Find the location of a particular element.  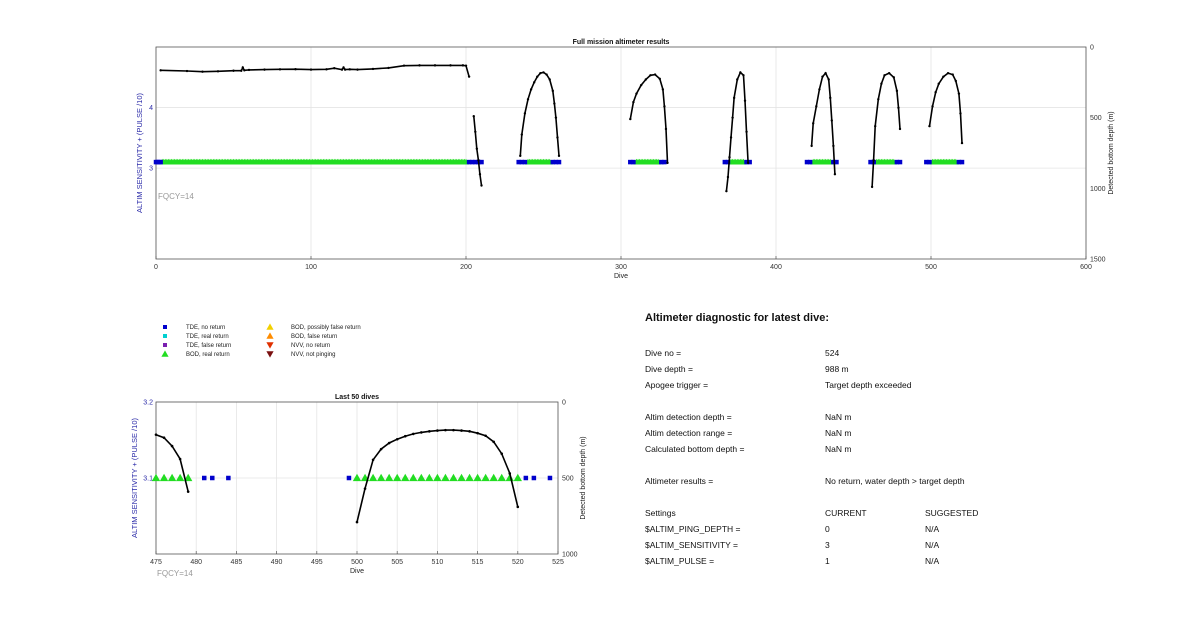

legend-marker-square is located at coordinates (165, 336).